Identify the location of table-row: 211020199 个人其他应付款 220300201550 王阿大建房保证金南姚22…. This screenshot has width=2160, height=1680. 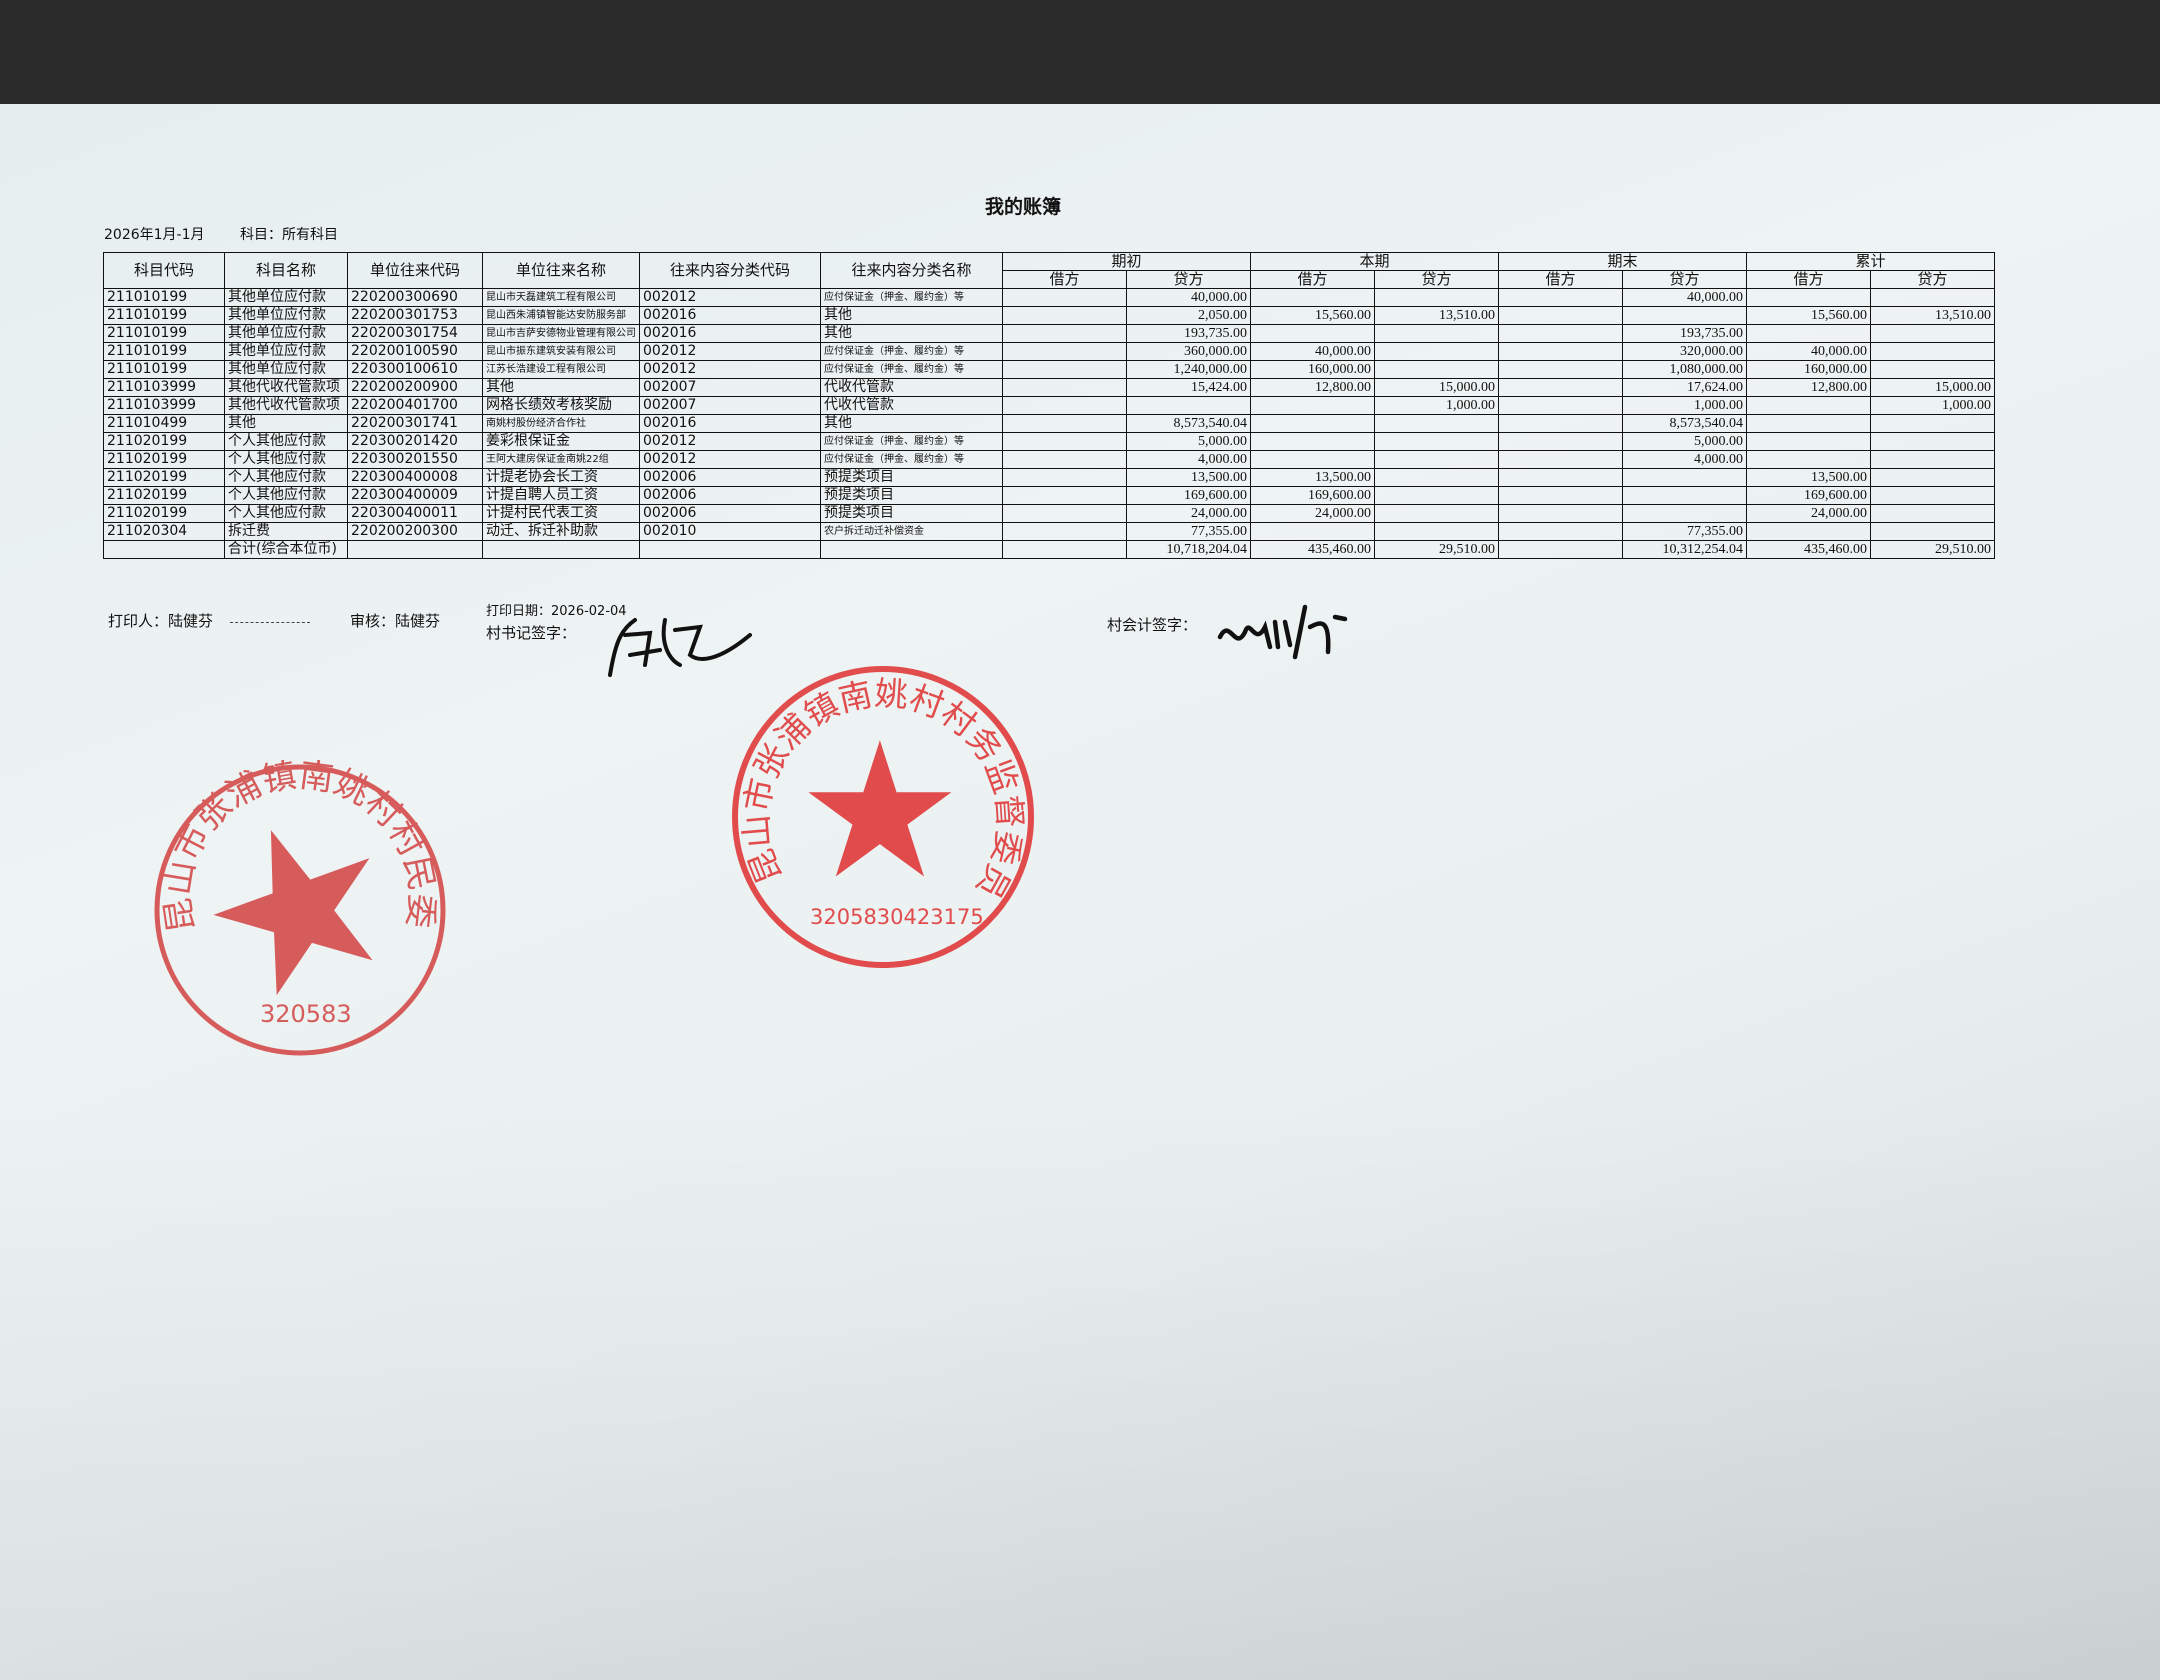
(1049, 459).